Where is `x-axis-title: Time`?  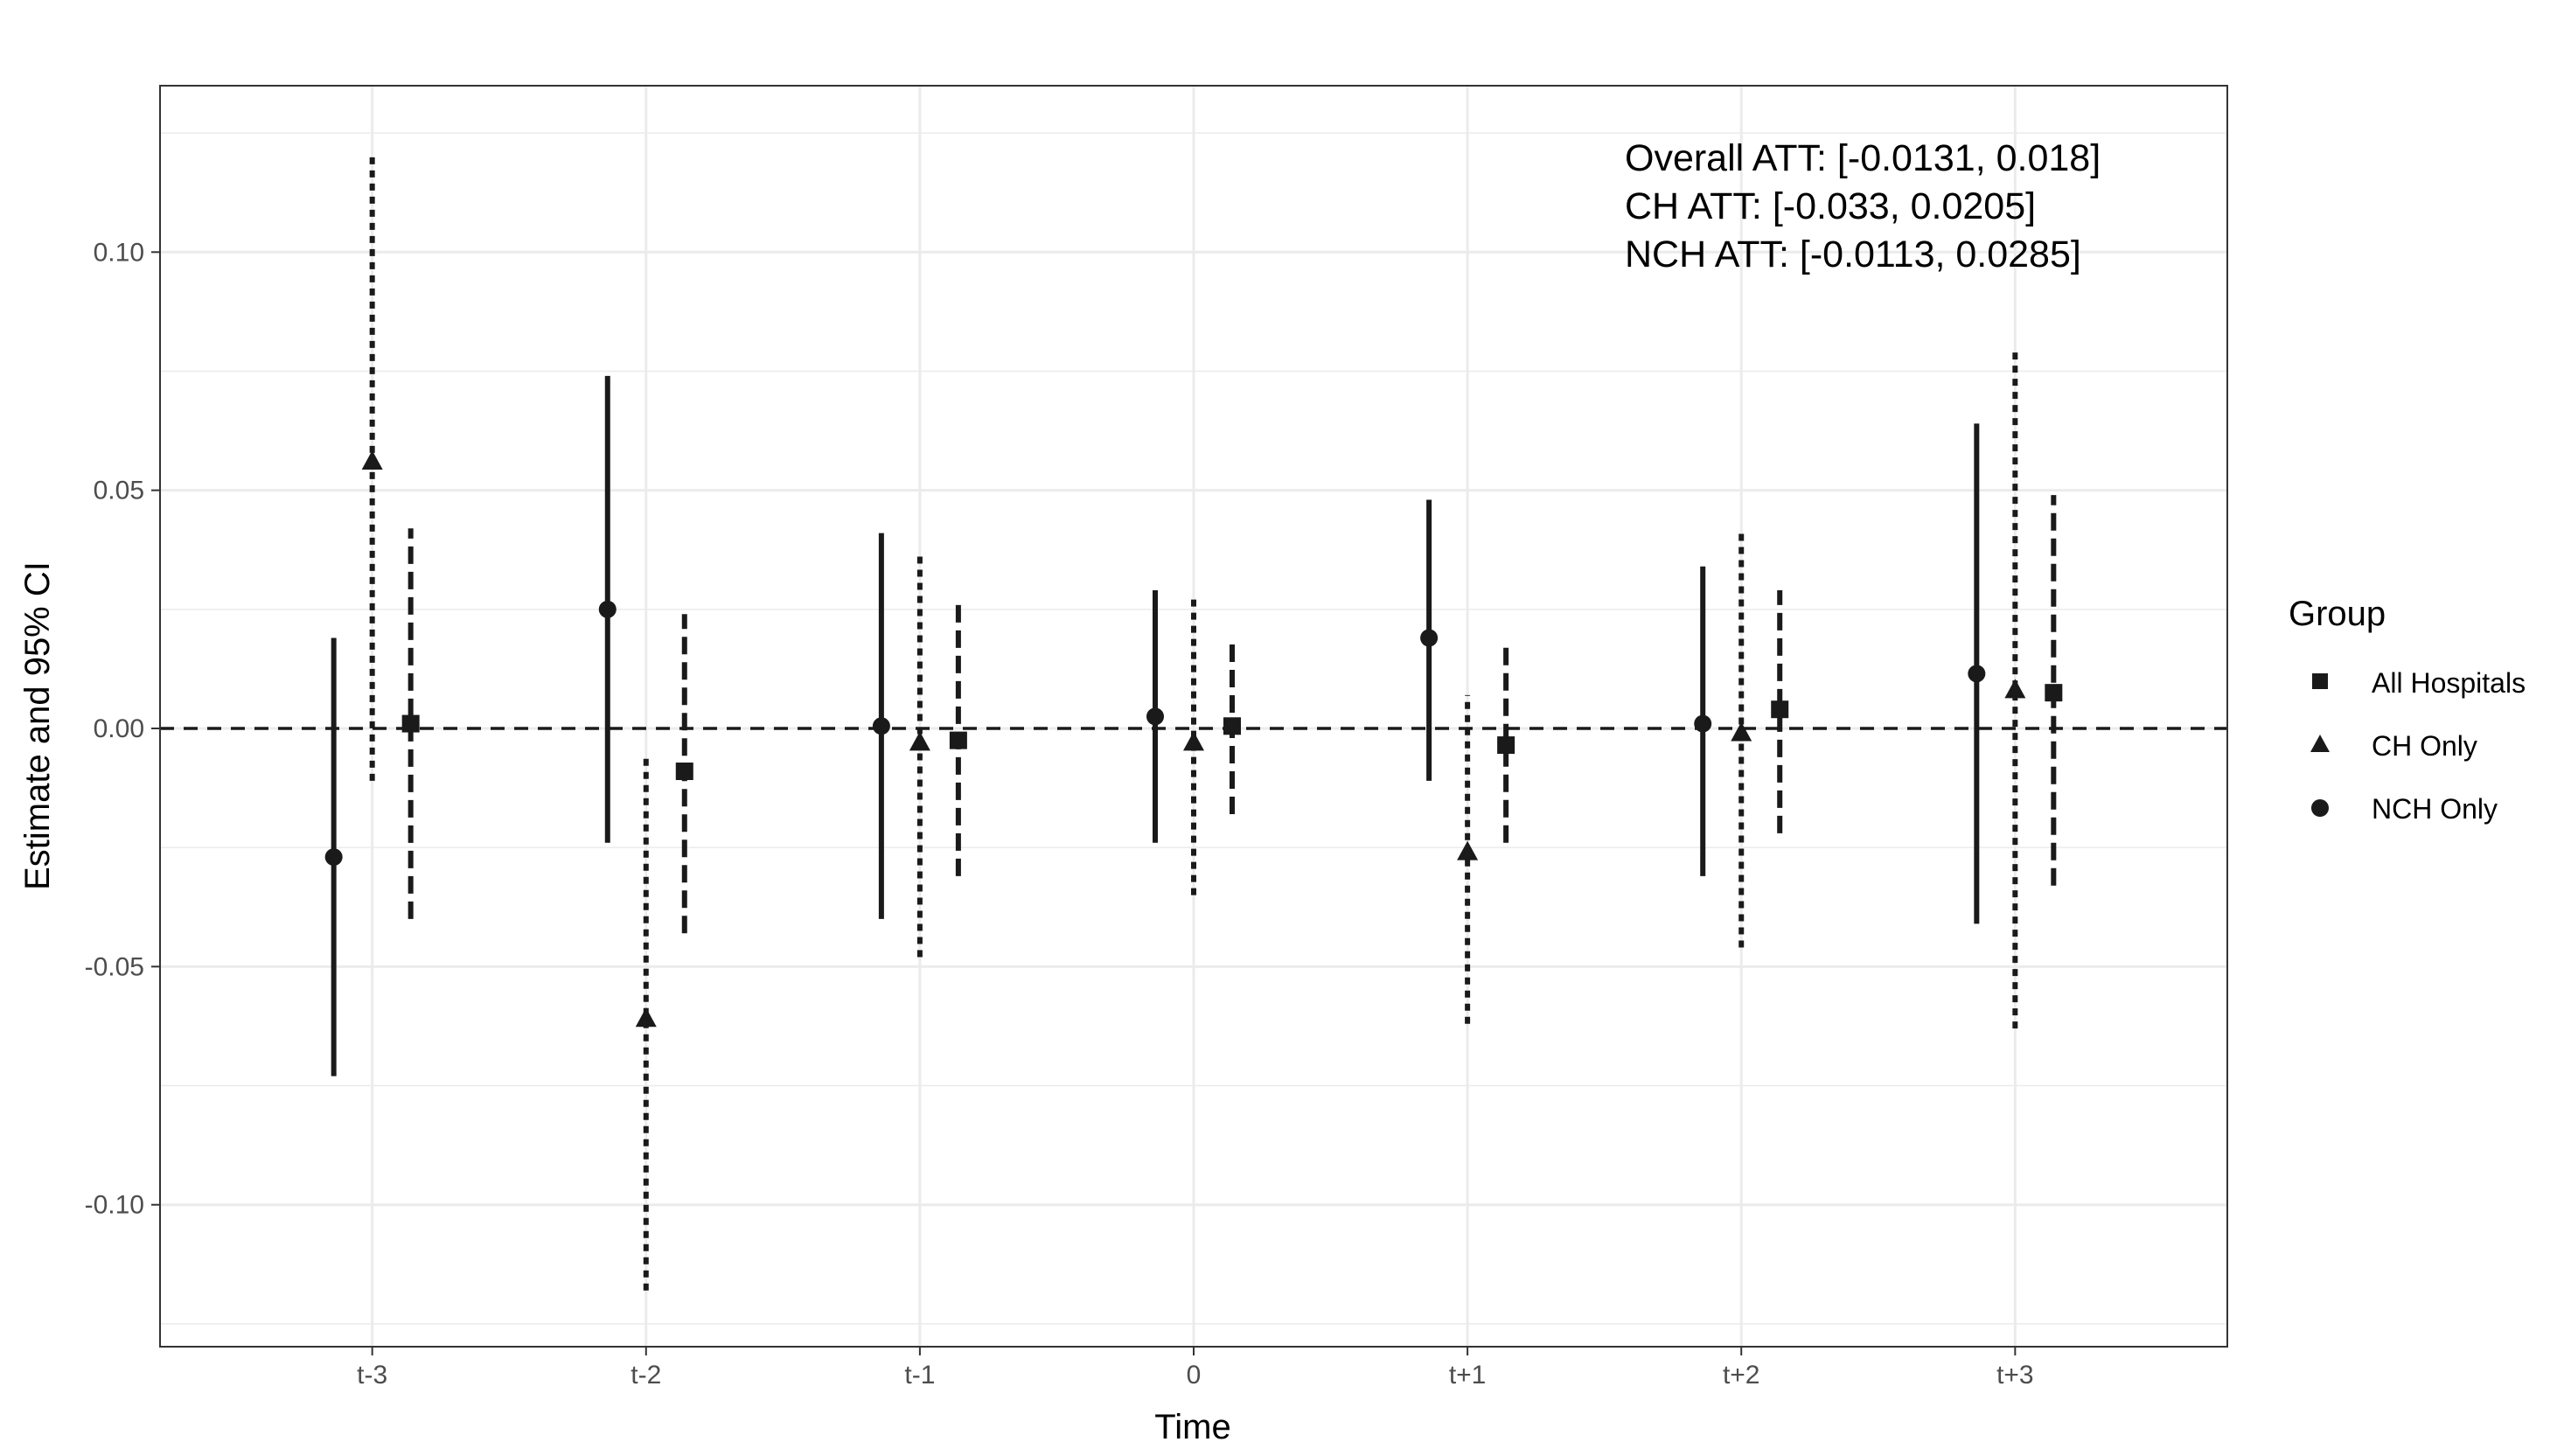
x-axis-title: Time is located at coordinates (1192, 1427).